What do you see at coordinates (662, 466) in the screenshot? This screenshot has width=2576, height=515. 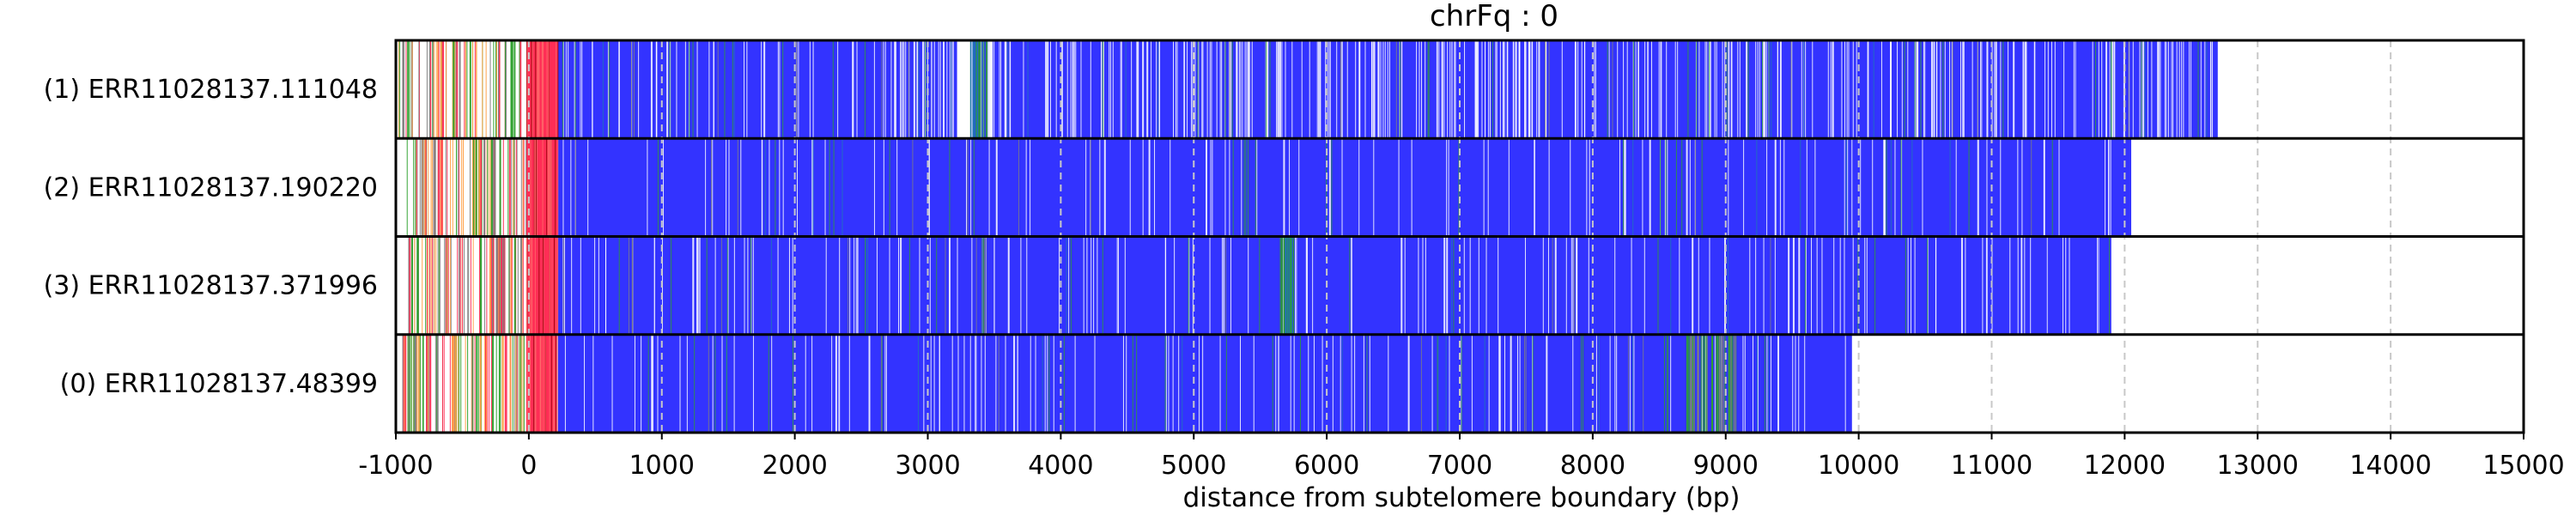 I see `x-tick-label-2: 1000` at bounding box center [662, 466].